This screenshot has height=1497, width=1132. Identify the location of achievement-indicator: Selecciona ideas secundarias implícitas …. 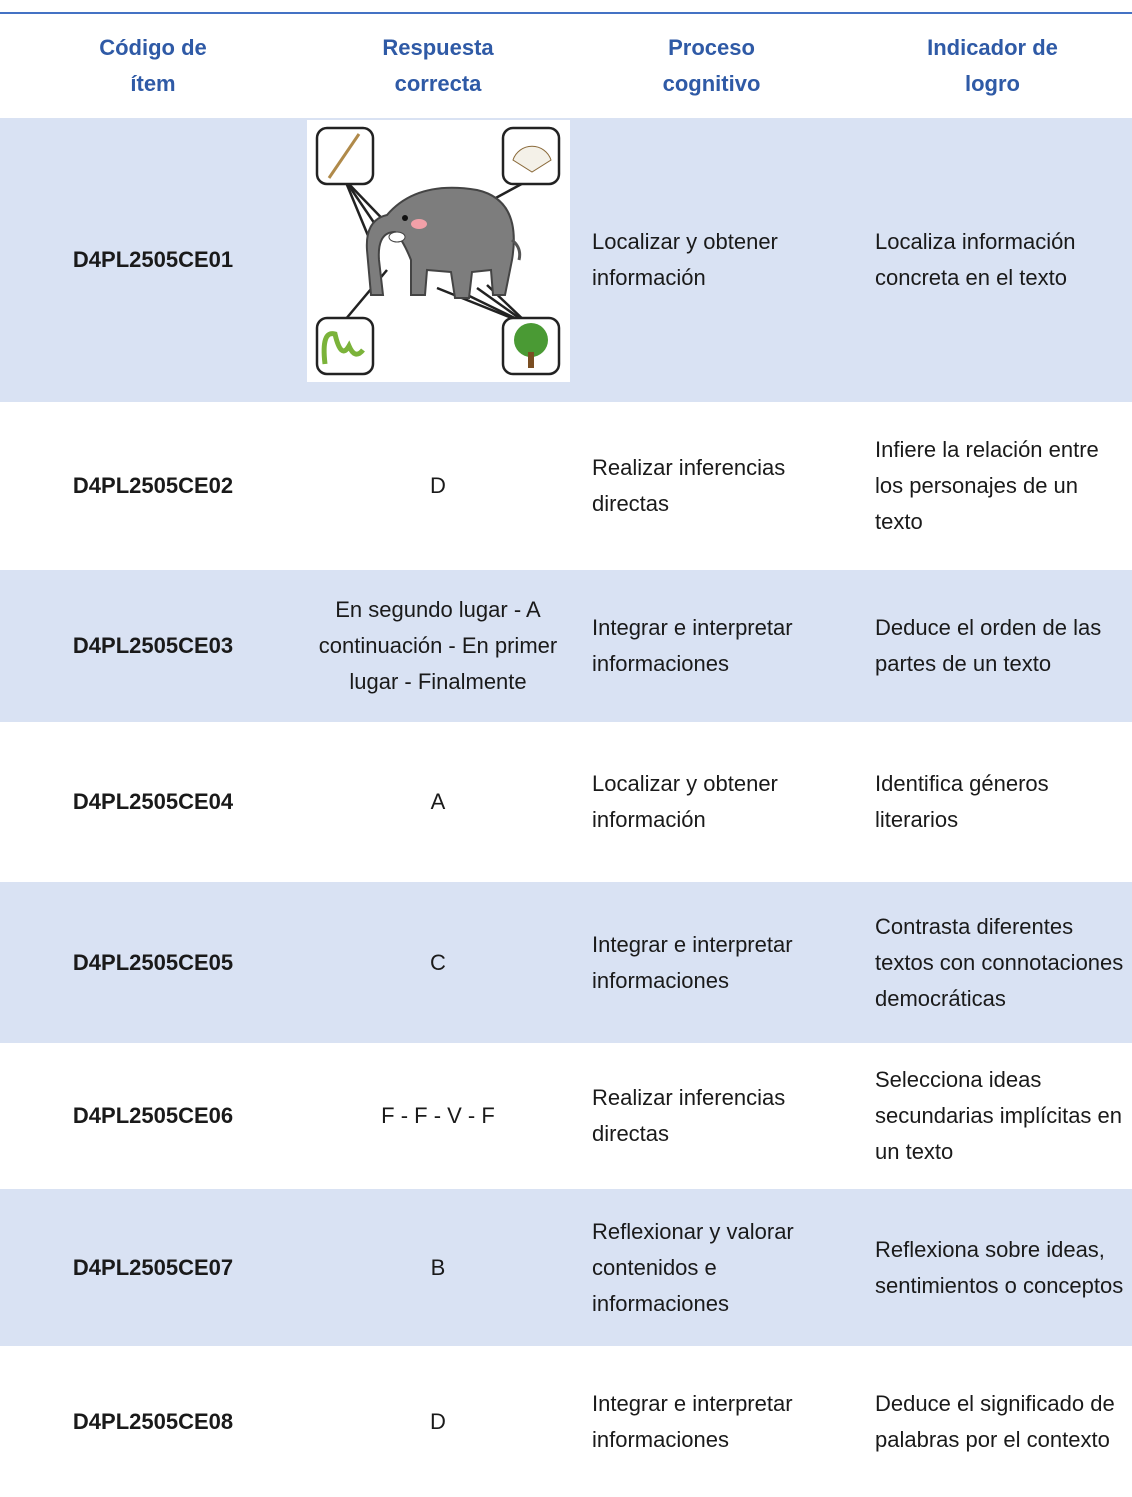
(999, 1115).